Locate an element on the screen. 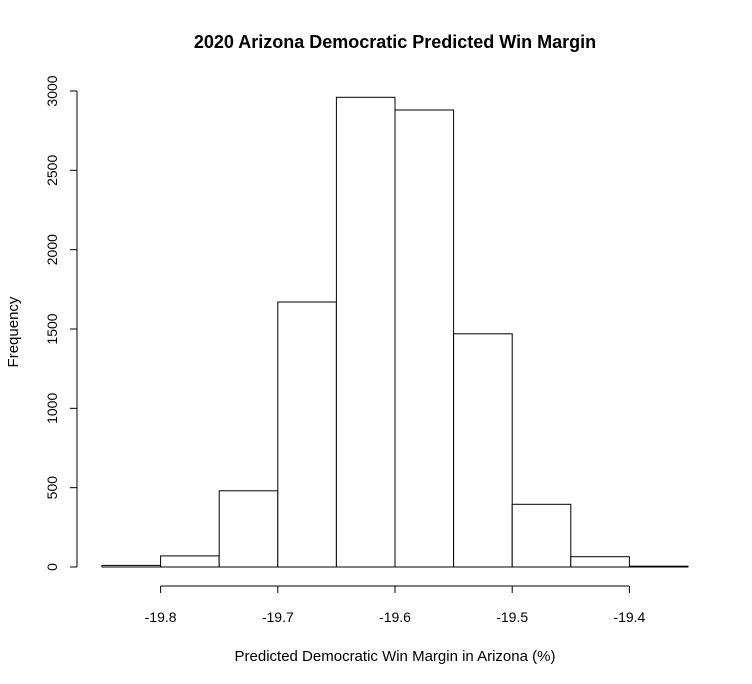 The image size is (752, 684). x-tick-label: -19.8 is located at coordinates (161, 617).